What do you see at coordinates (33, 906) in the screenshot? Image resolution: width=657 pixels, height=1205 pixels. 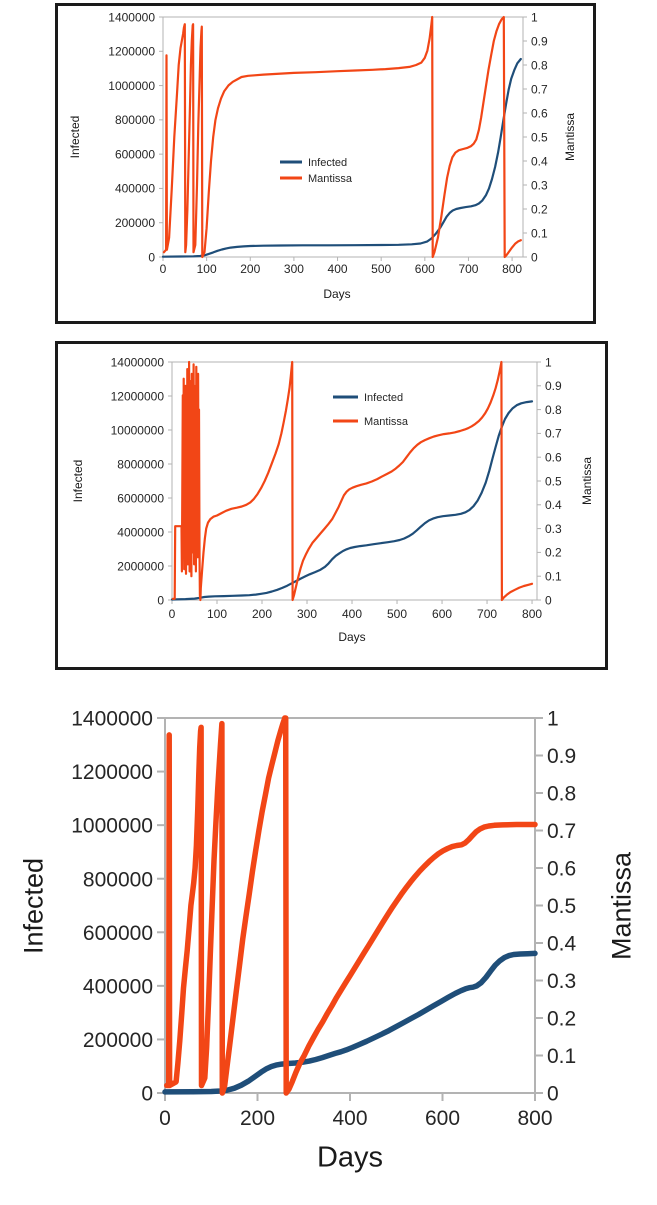 I see `chart3-y-axis-label-left: Infected` at bounding box center [33, 906].